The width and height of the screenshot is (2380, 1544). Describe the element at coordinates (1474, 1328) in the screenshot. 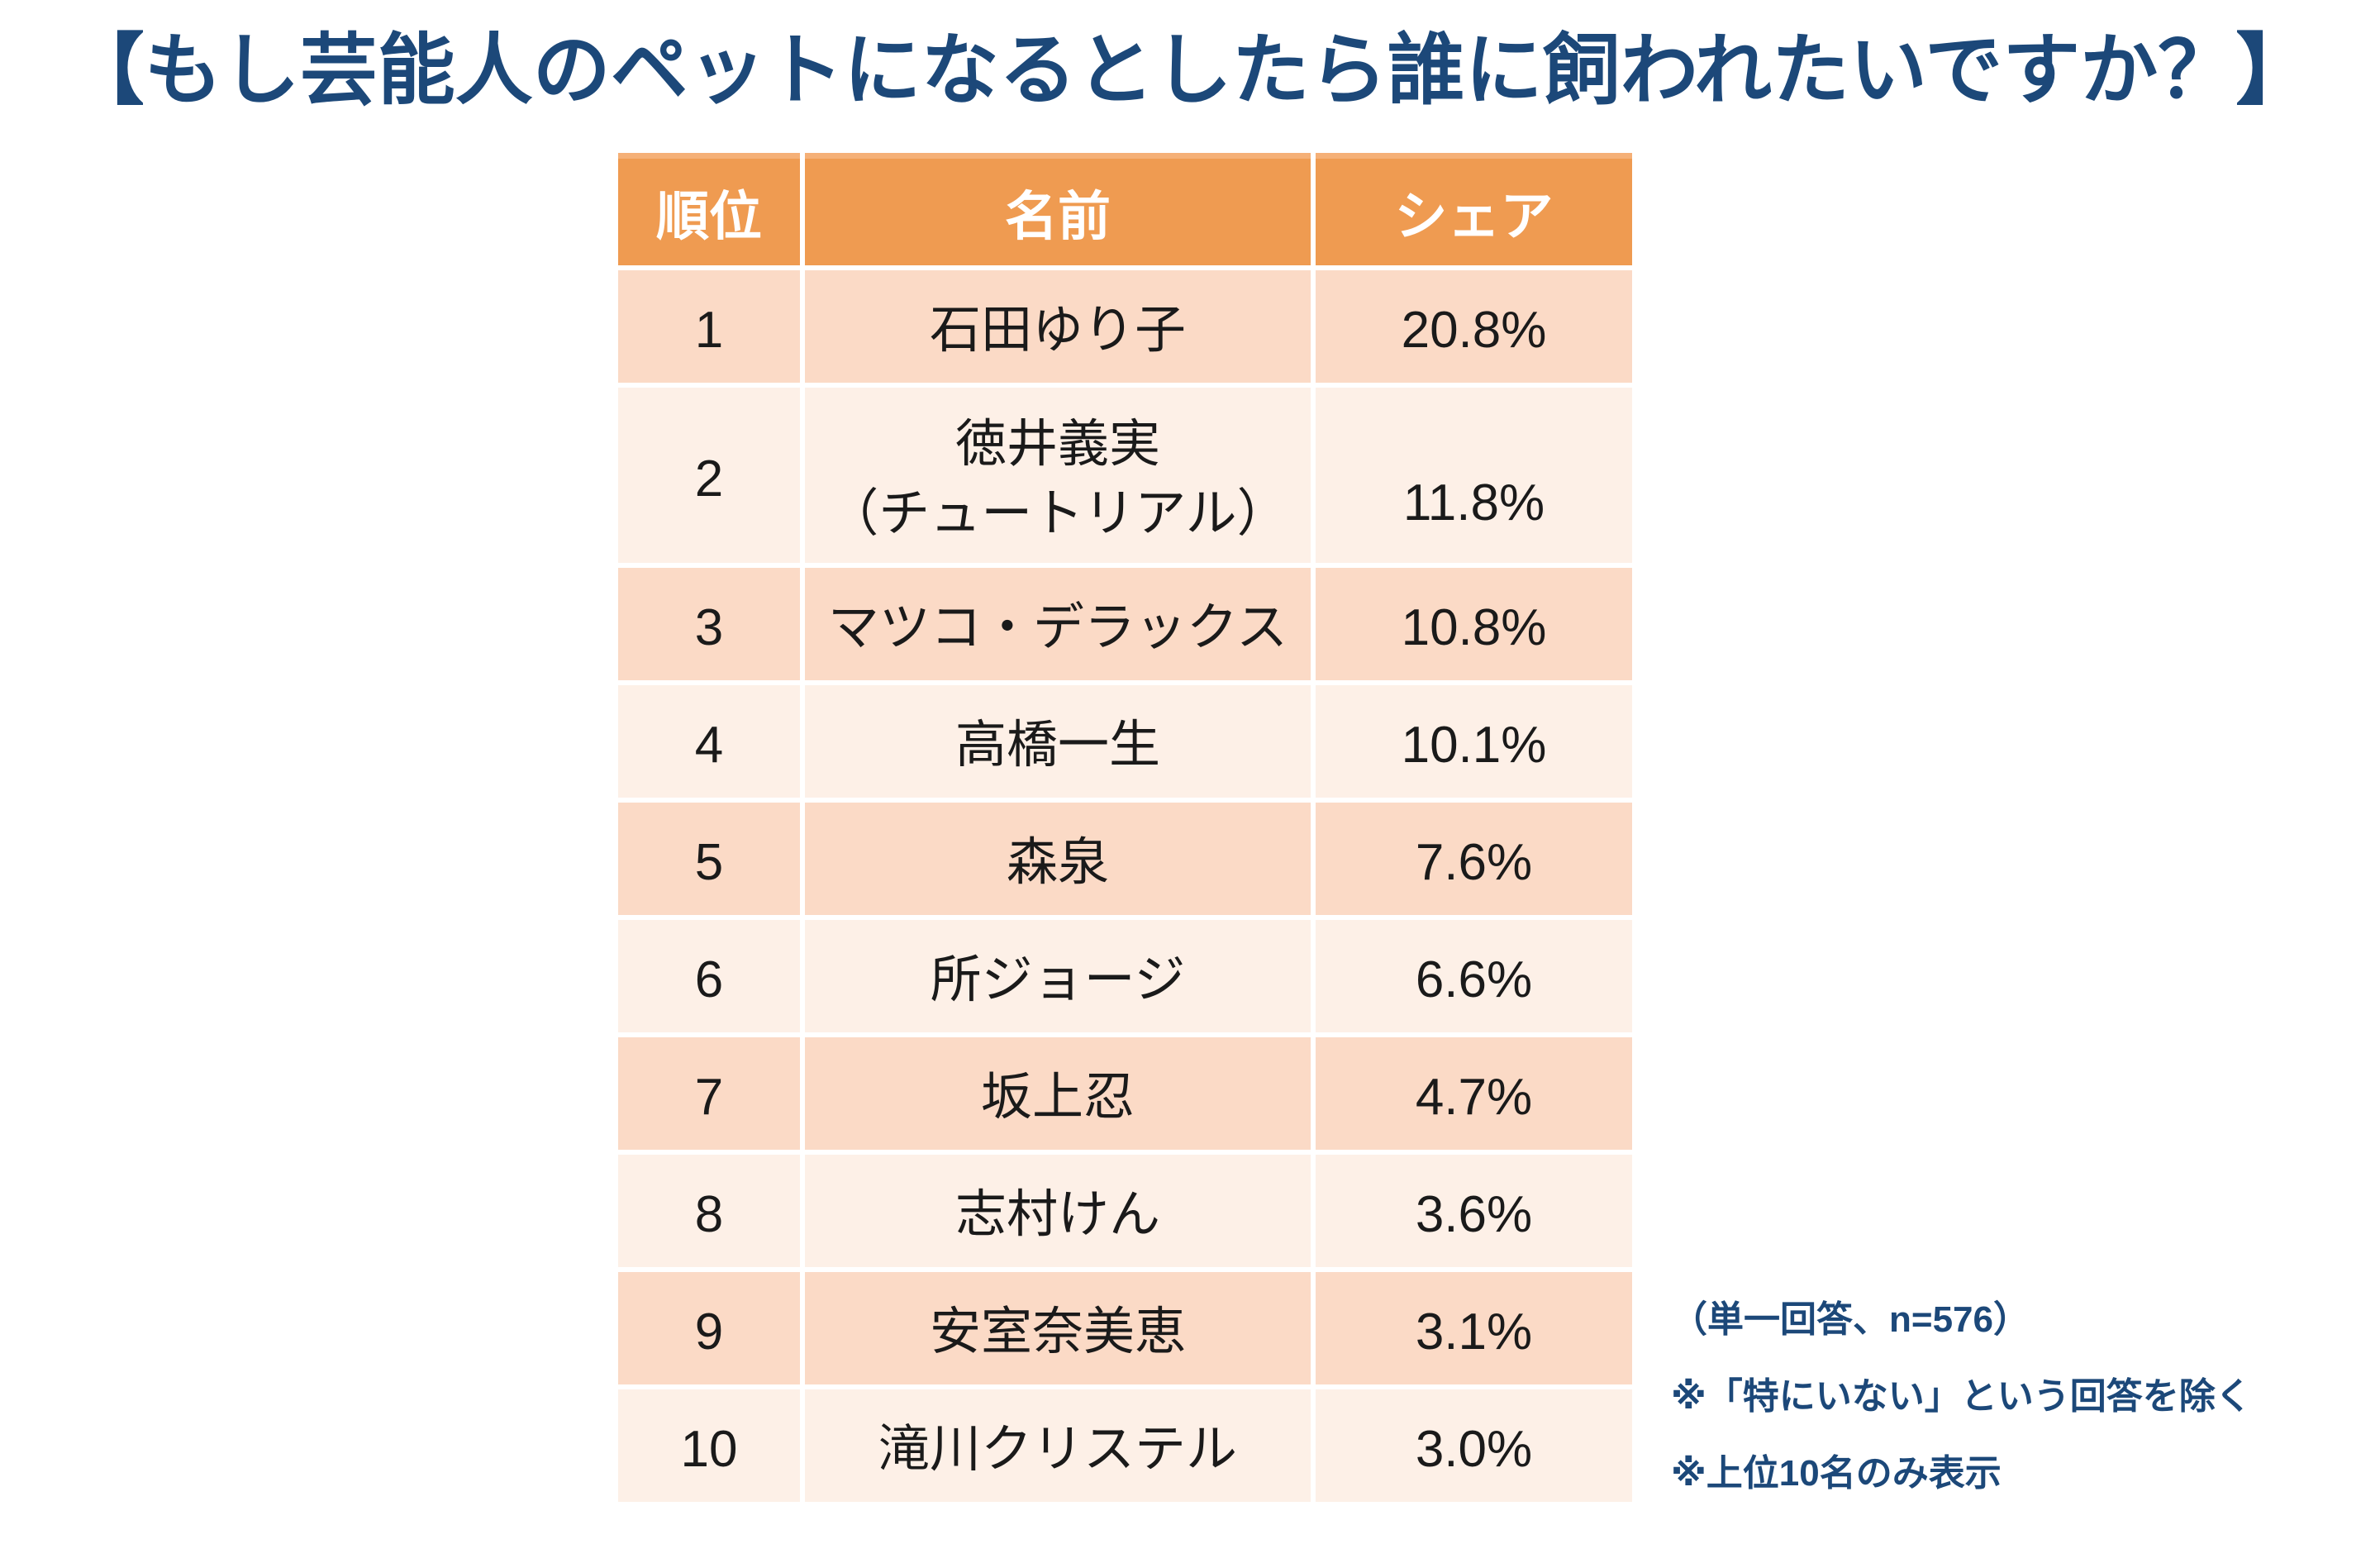

I see `share-cell: 3.1%` at that location.